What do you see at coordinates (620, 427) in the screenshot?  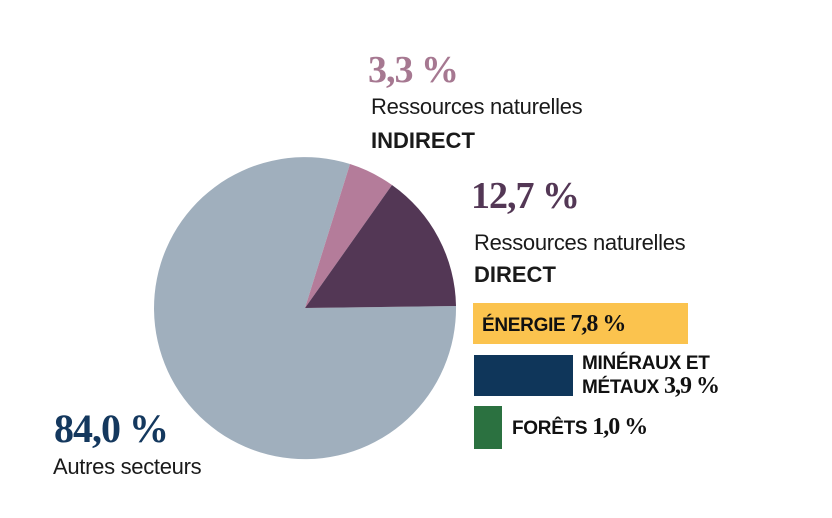 I see `forests-percent: 1,0 %` at bounding box center [620, 427].